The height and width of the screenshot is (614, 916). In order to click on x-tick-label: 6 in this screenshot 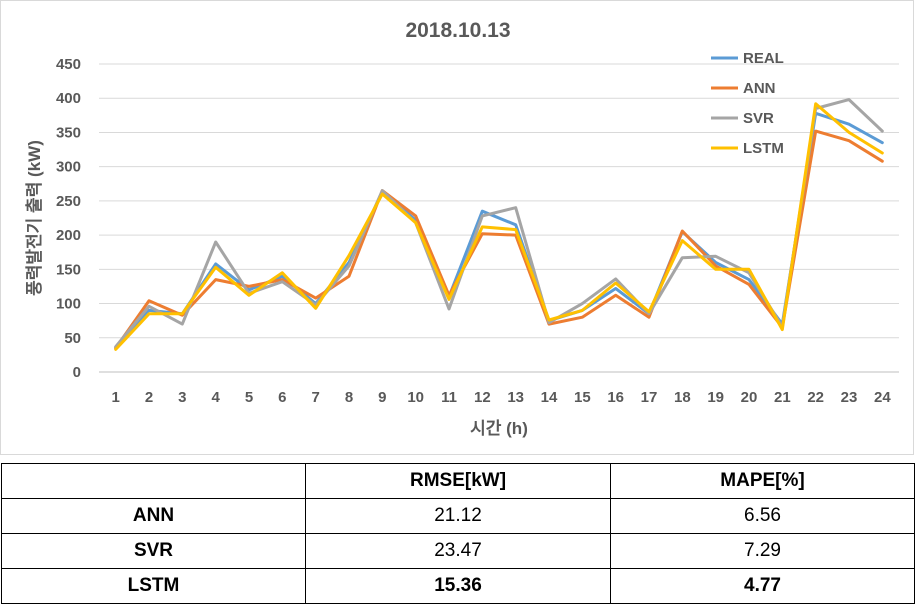, I will do `click(282, 397)`.